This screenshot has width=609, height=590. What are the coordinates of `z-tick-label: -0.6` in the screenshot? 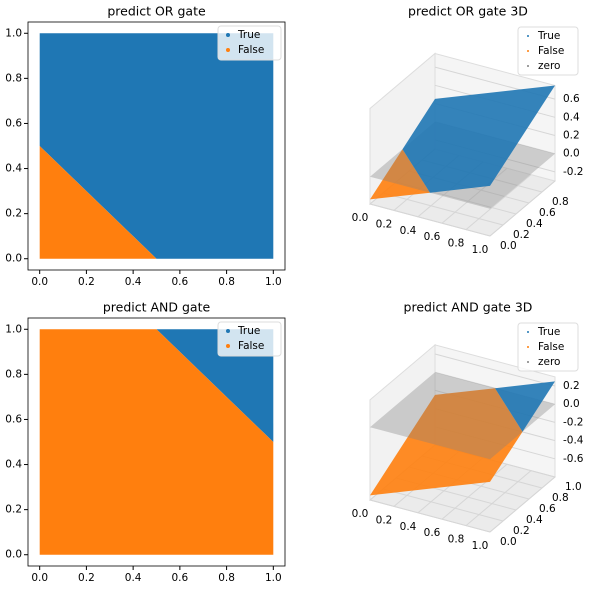 It's located at (573, 459).